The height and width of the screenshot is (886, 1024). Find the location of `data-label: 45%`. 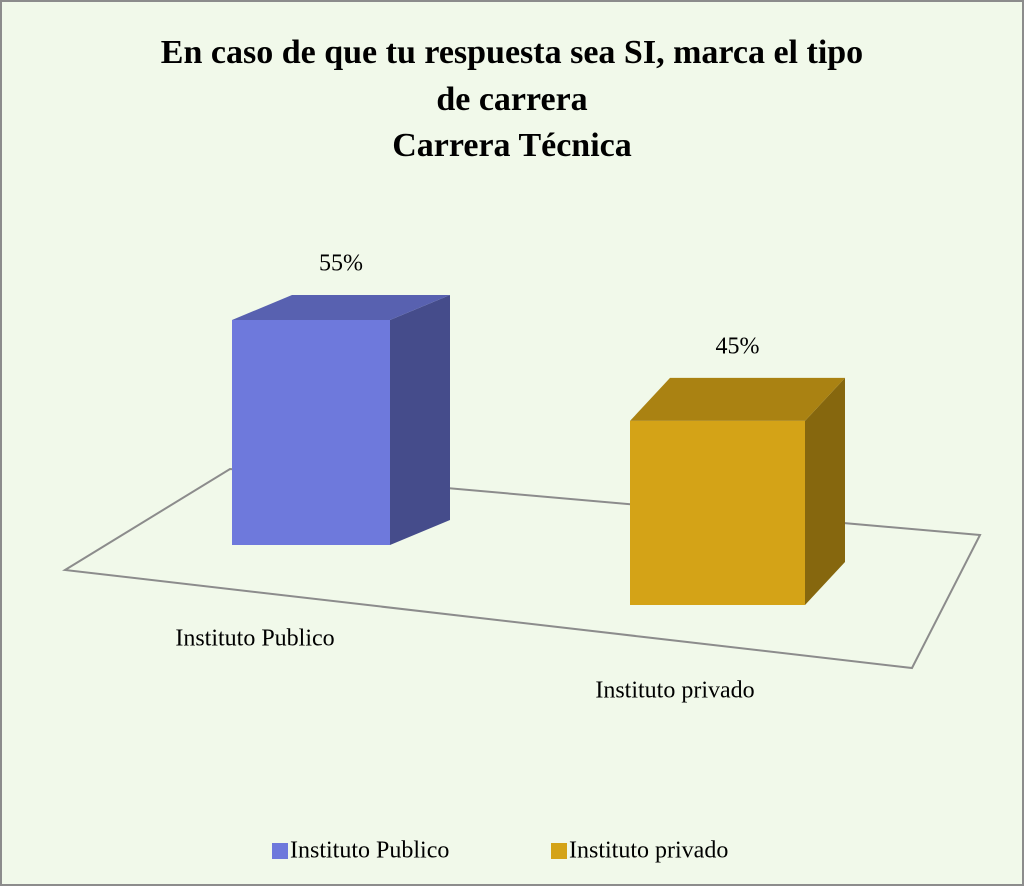

data-label: 45% is located at coordinates (738, 346).